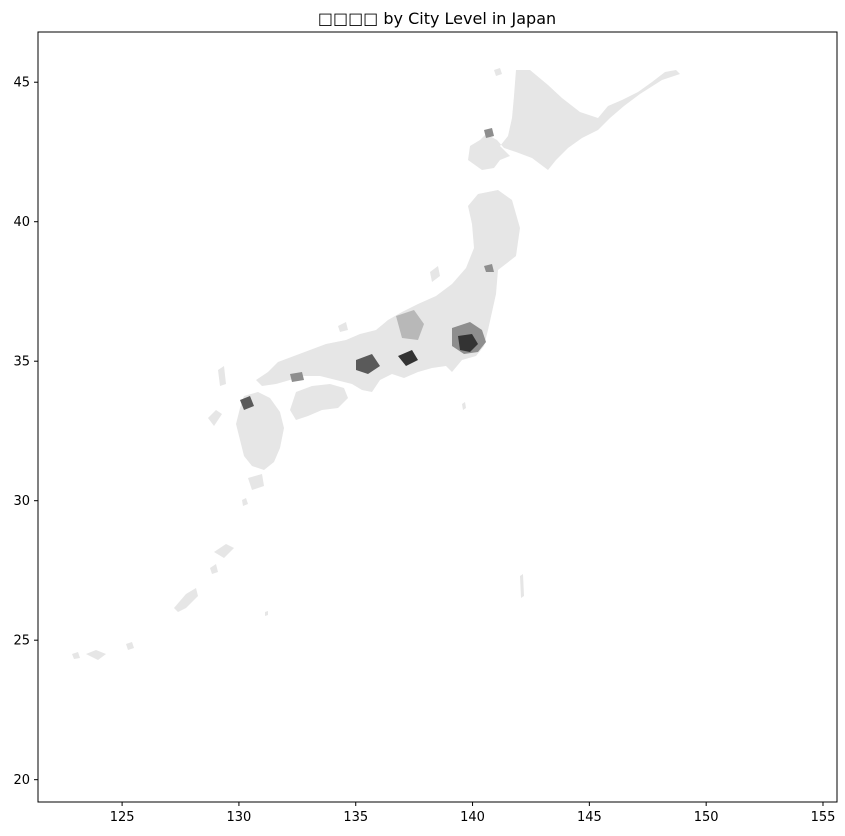 The image size is (845, 836). Describe the element at coordinates (21, 780) in the screenshot. I see `y-tick-label: 20` at that location.